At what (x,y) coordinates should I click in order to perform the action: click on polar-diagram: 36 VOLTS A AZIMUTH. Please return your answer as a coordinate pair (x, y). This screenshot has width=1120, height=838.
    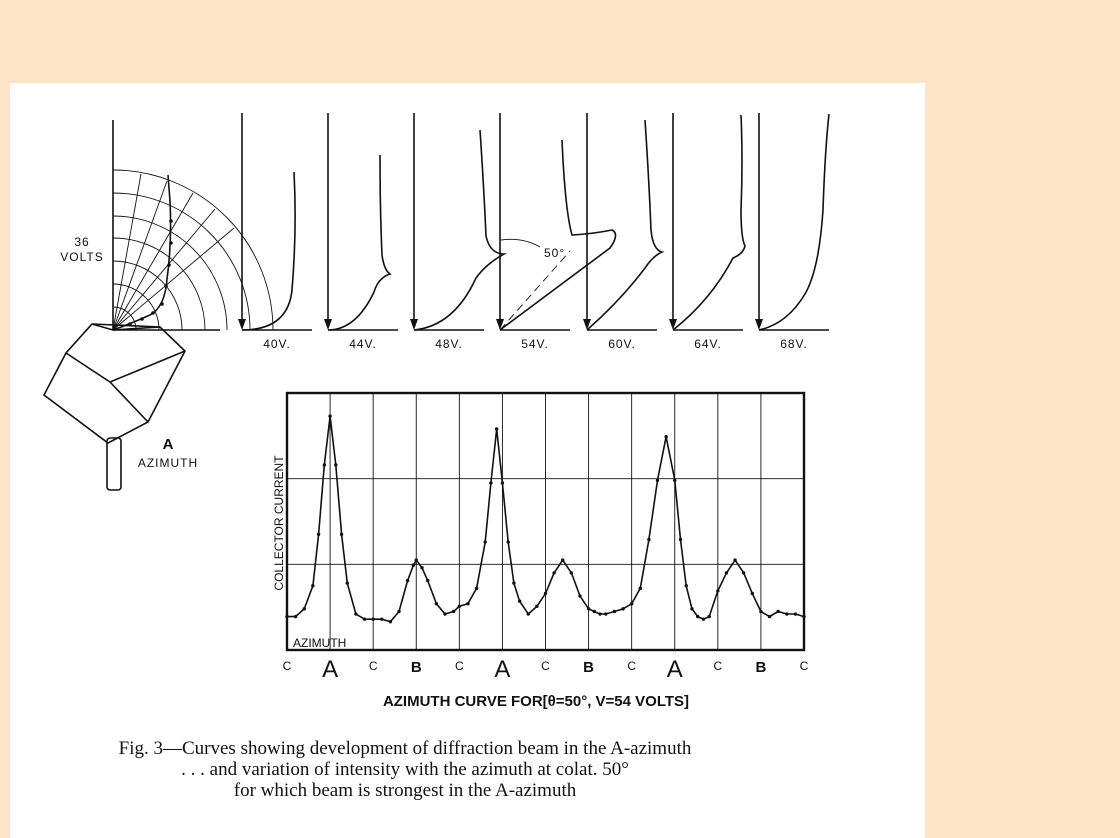
    Looking at the image, I should click on (158, 305).